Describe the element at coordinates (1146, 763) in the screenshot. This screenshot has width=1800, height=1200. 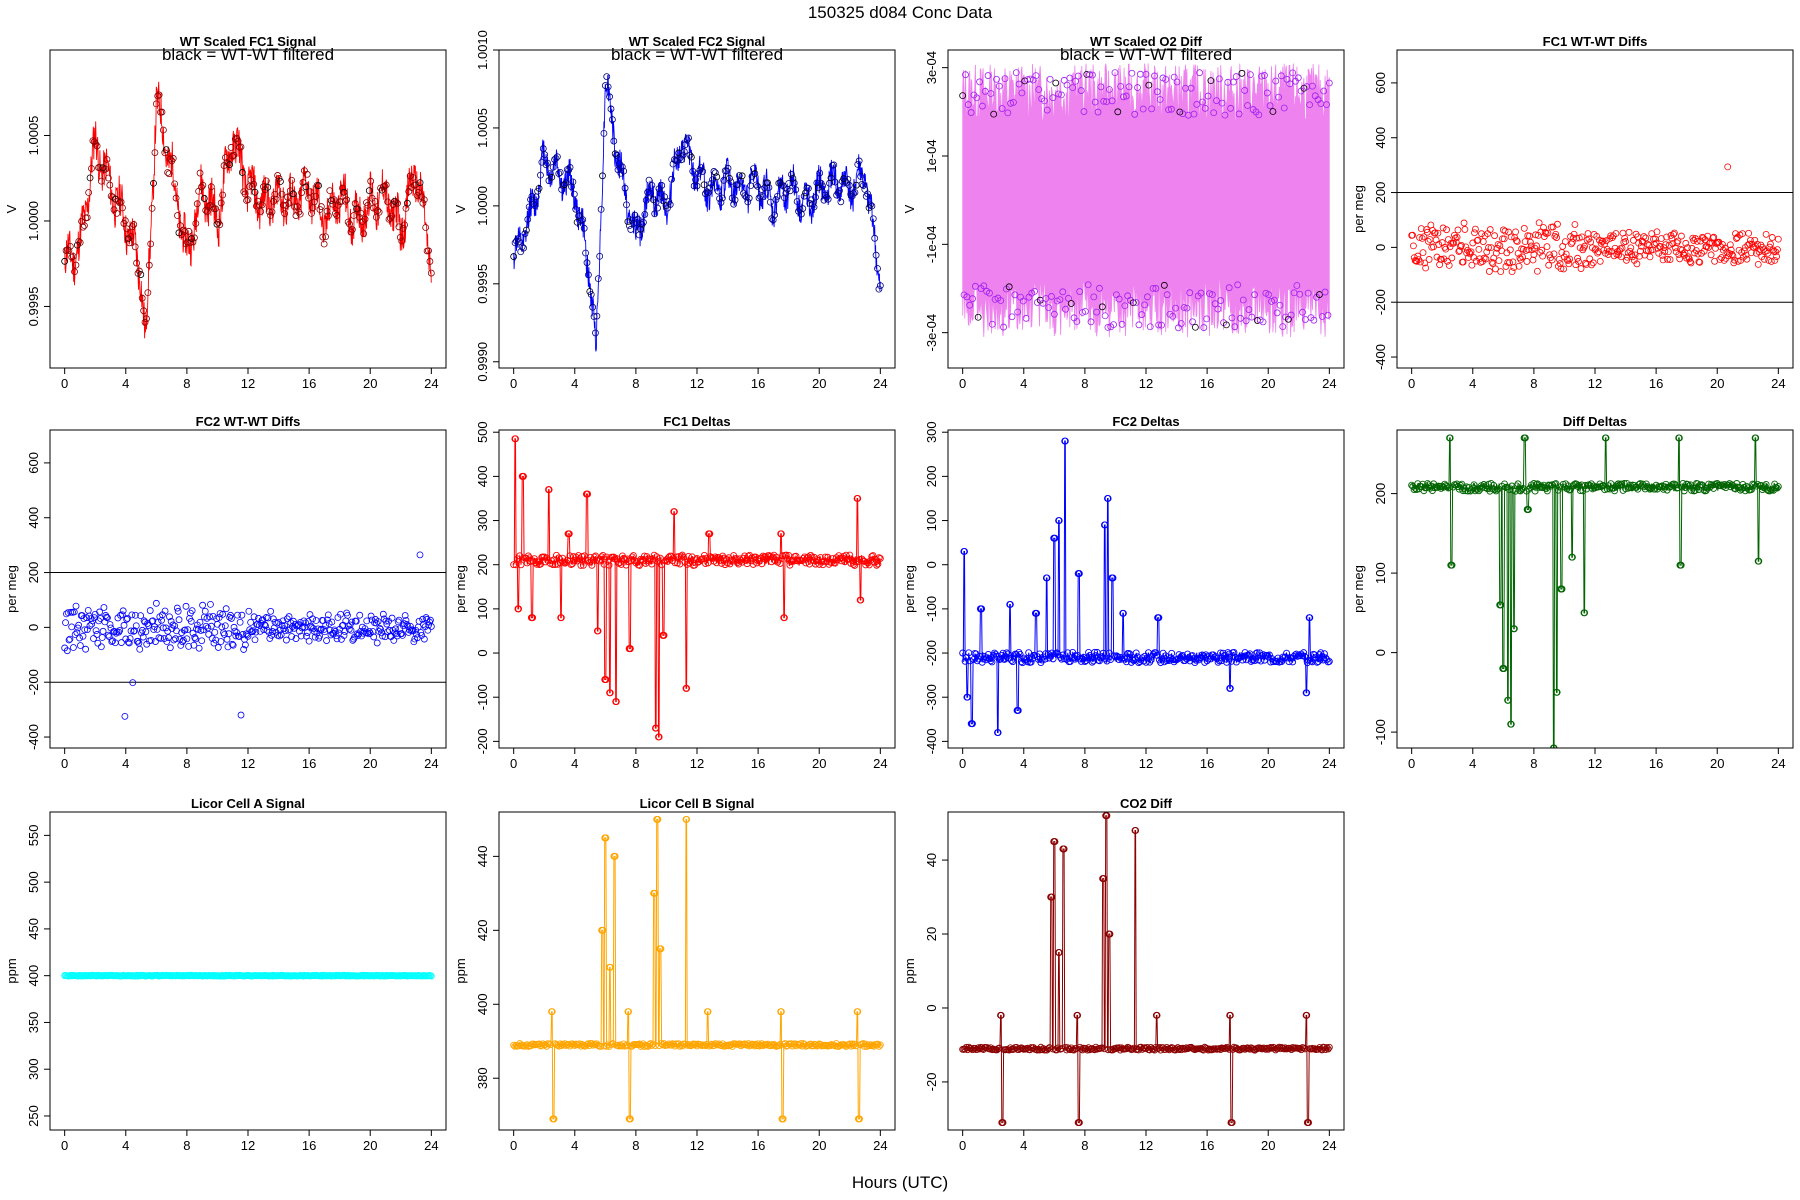
I see `fc2-deltas-xtick-label: 12` at that location.